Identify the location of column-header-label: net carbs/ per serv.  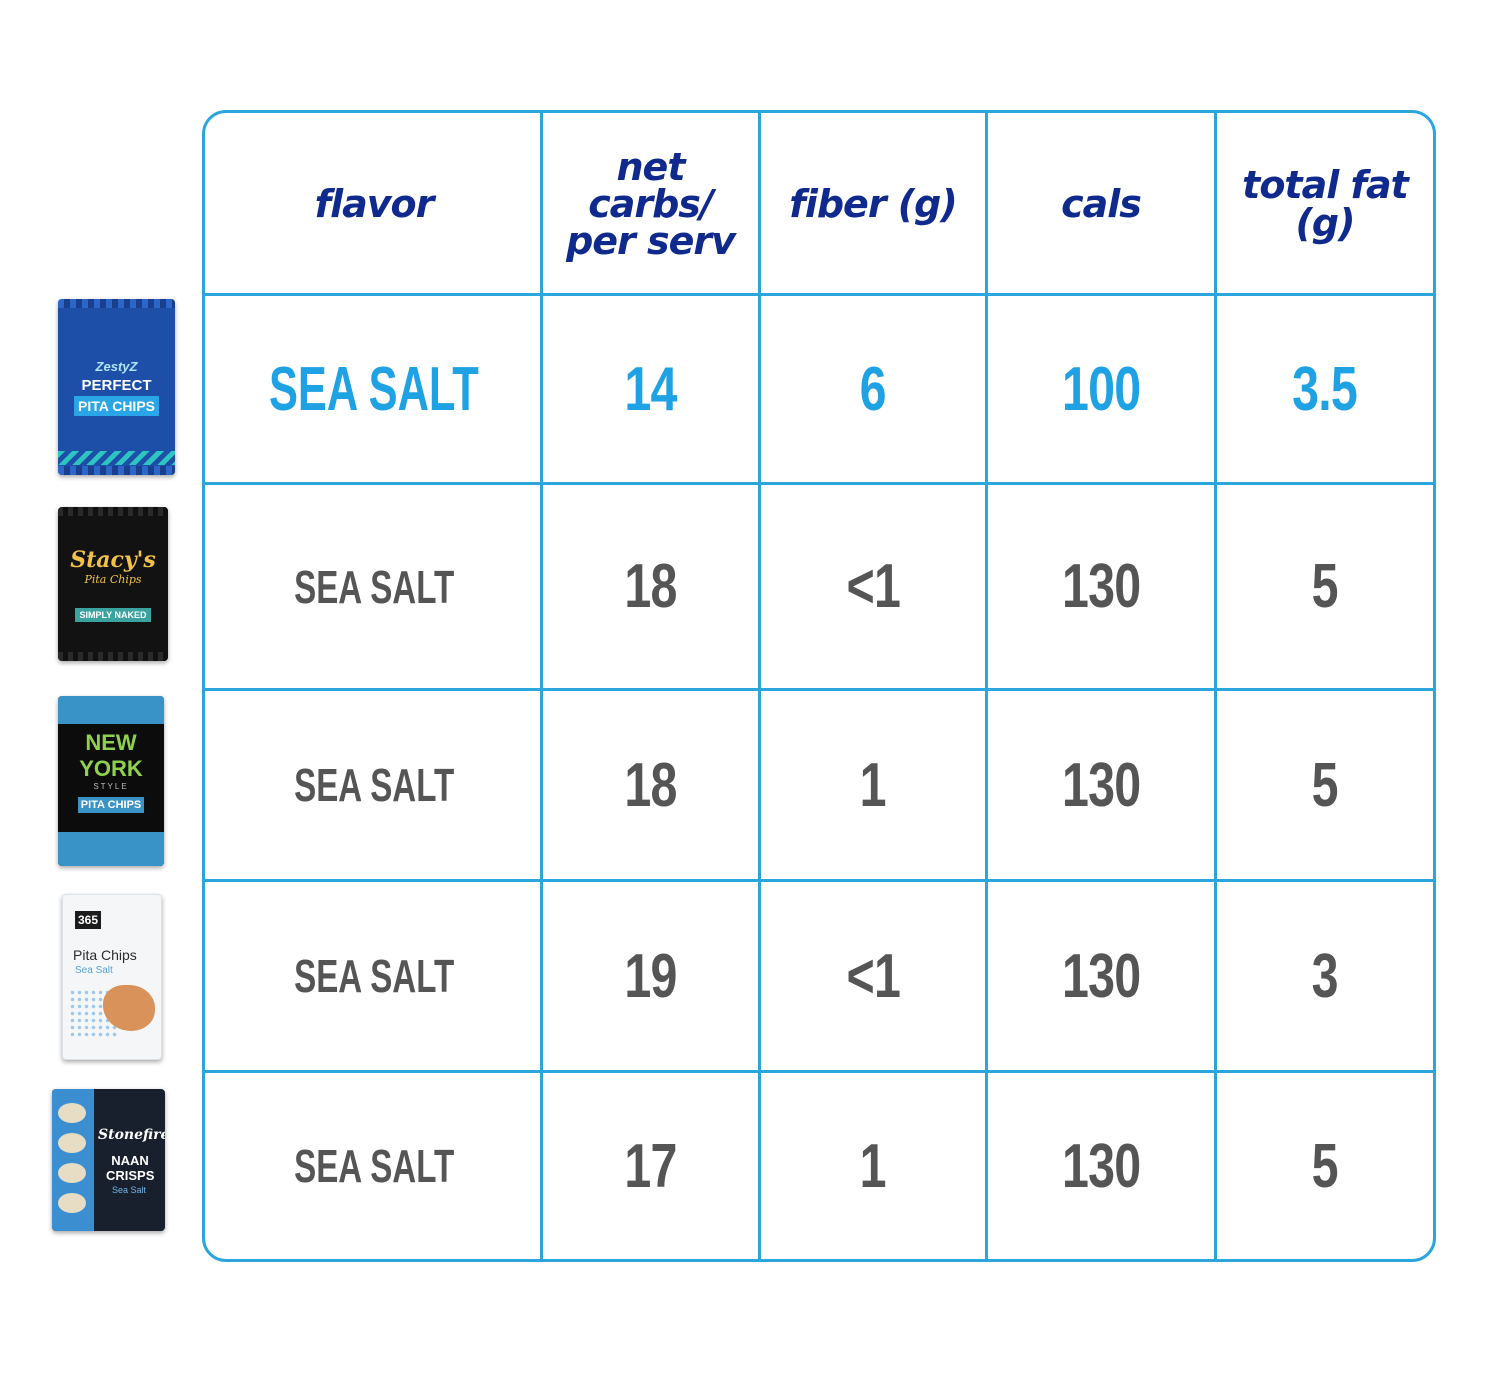
(651, 204).